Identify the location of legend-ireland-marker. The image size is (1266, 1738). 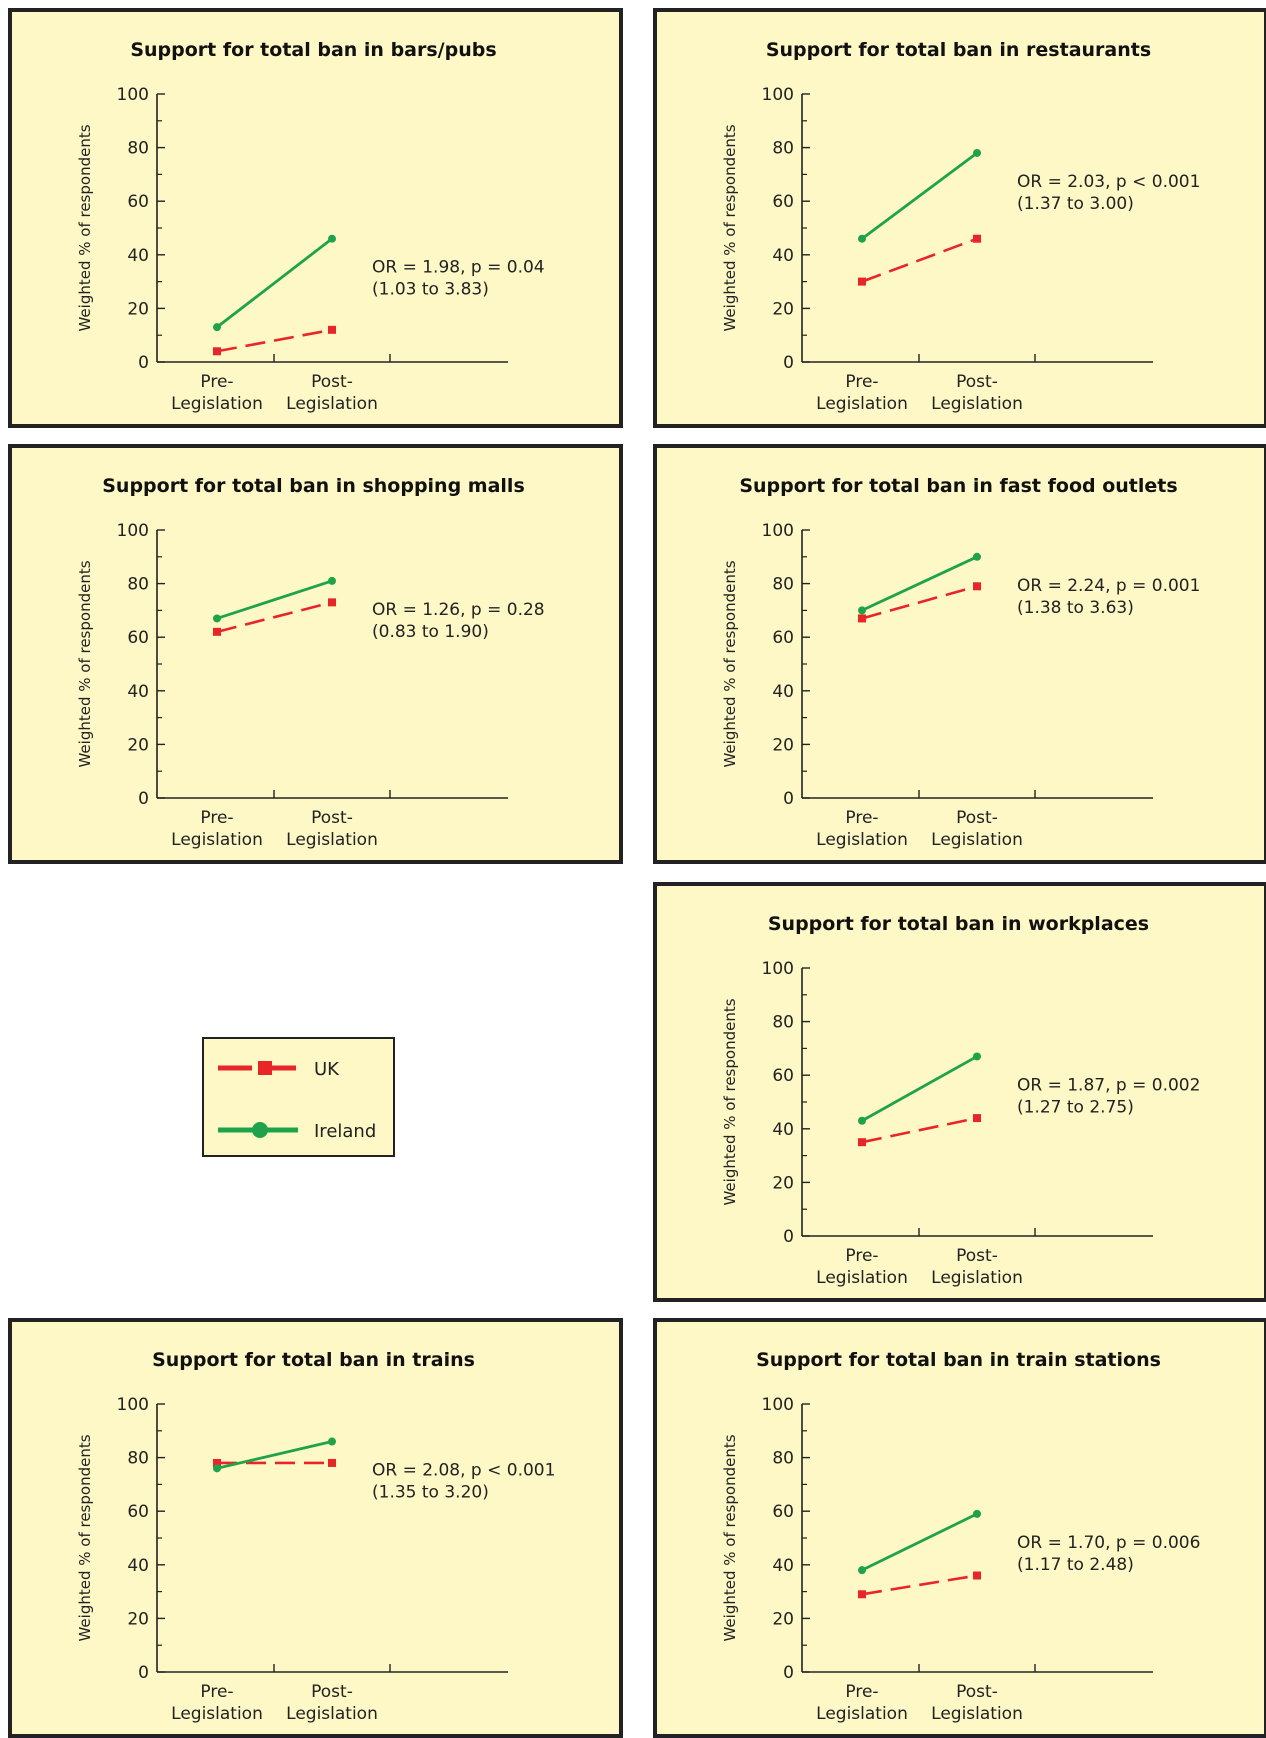
(260, 1130).